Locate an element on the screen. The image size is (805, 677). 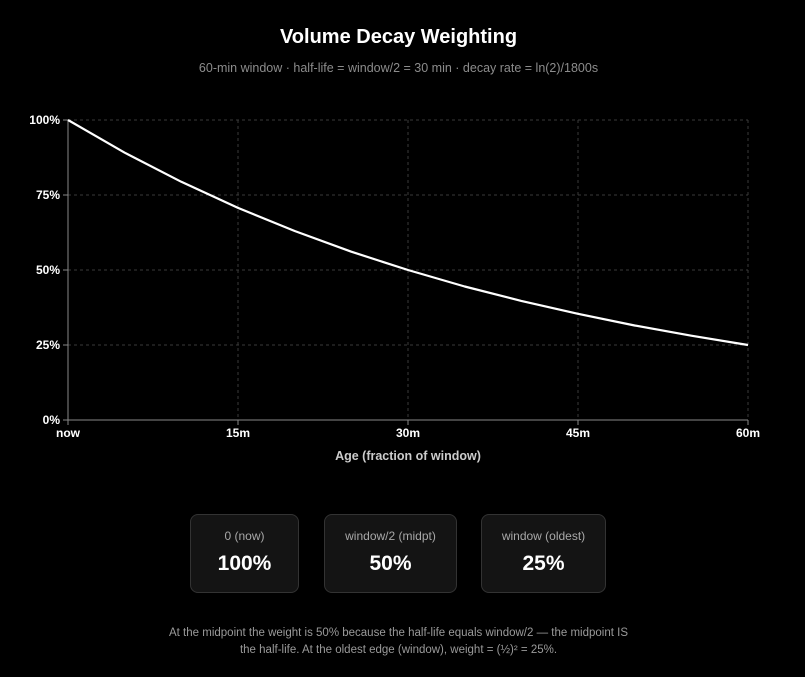
card-oldest: window (oldest) 25% is located at coordinates (543, 553).